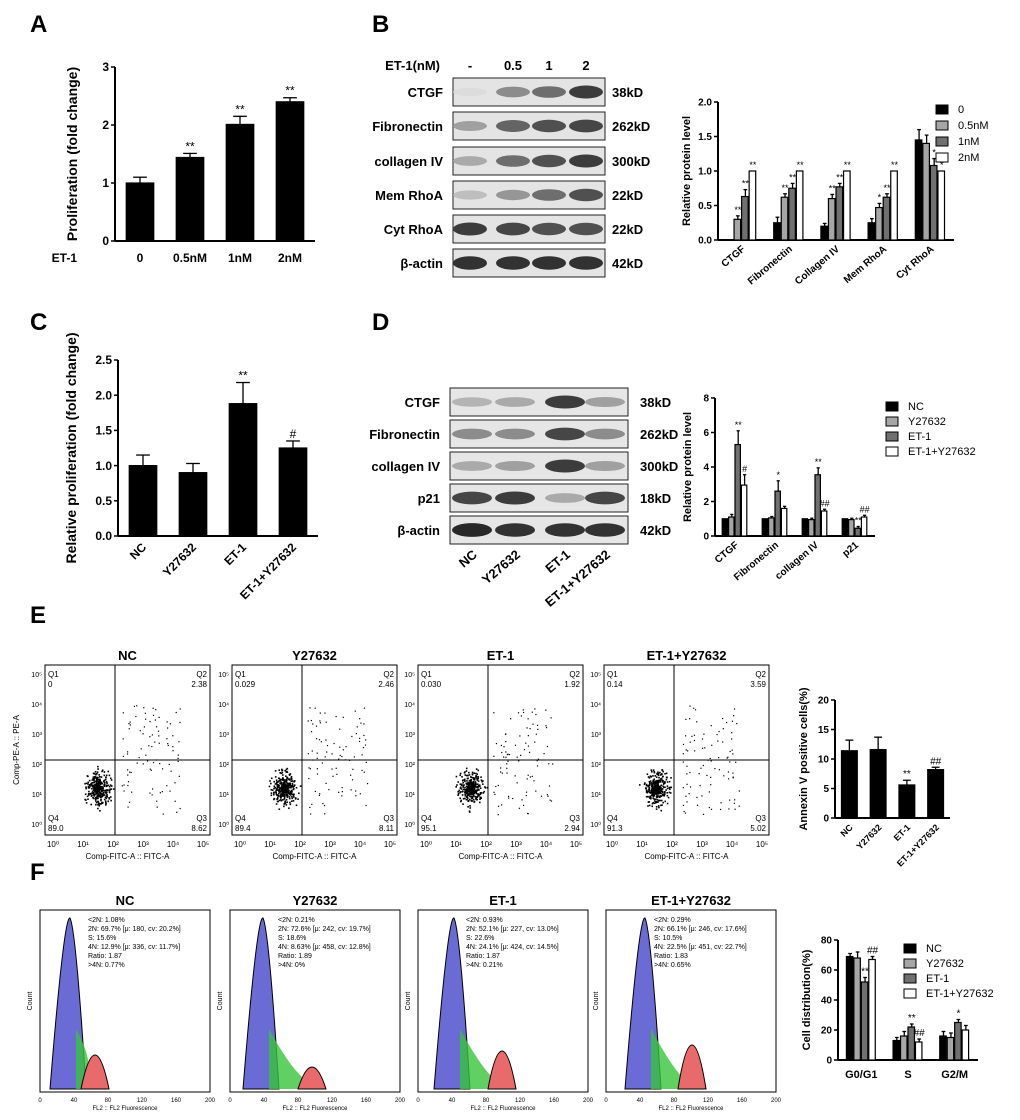 The height and width of the screenshot is (1120, 1020). I want to click on panel-letter-D: D, so click(380, 322).